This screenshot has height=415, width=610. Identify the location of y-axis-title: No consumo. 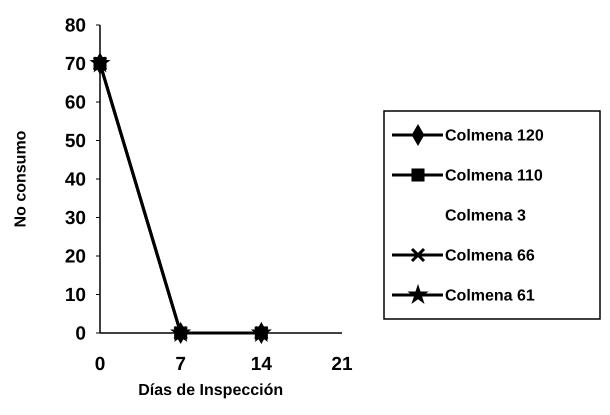
(21, 179).